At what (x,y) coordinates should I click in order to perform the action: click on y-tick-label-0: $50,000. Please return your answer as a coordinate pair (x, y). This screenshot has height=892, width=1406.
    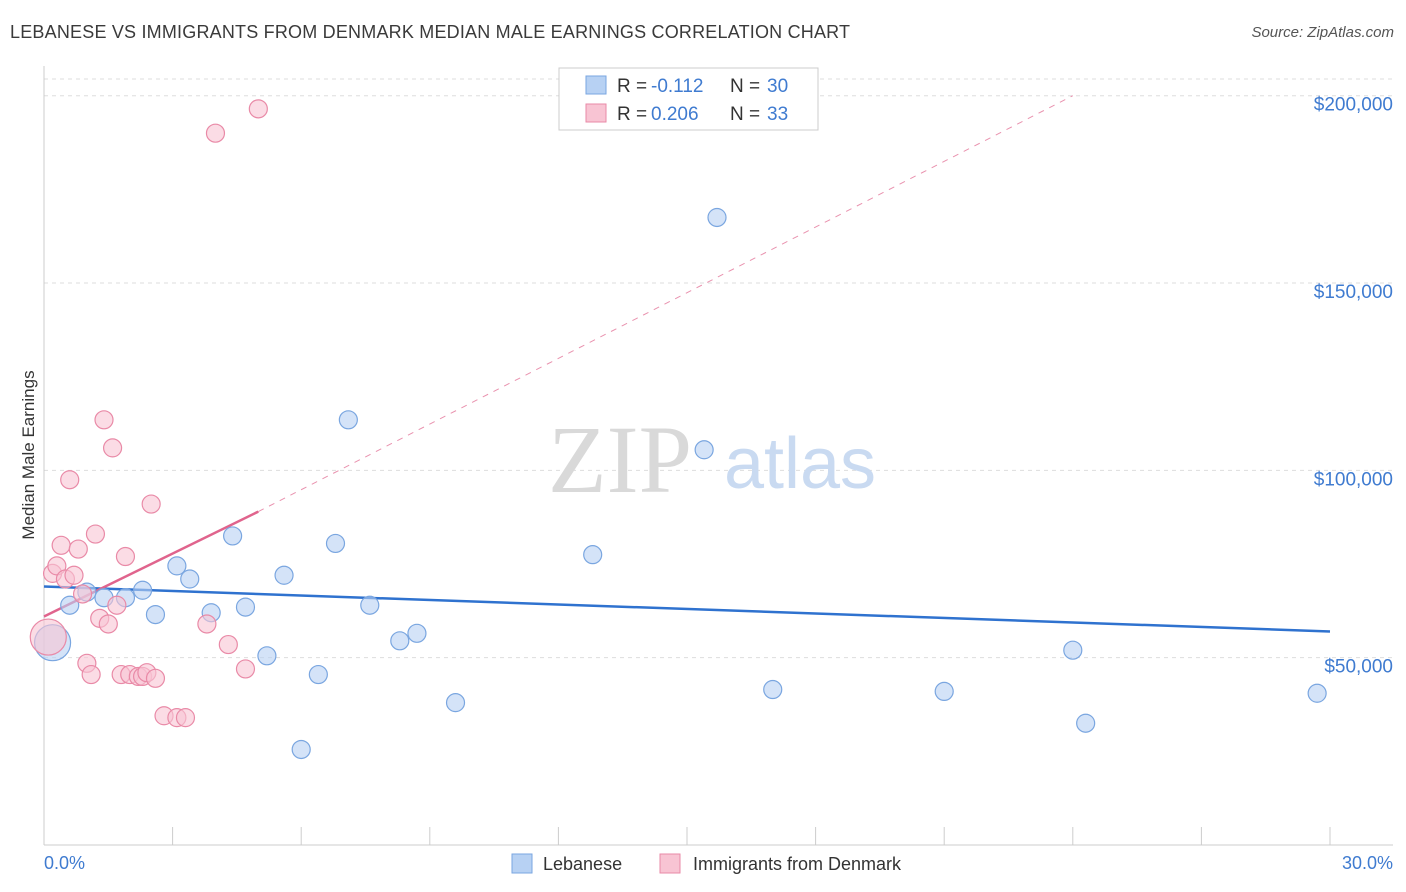
    Looking at the image, I should click on (1358, 667).